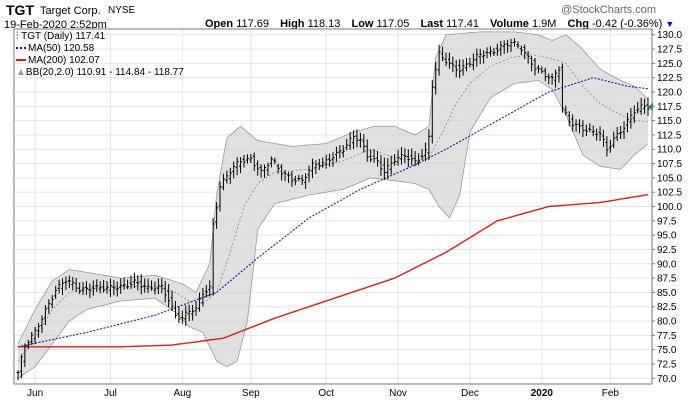 Image resolution: width=700 pixels, height=400 pixels. What do you see at coordinates (393, 24) in the screenshot?
I see `low-value: 117.05` at bounding box center [393, 24].